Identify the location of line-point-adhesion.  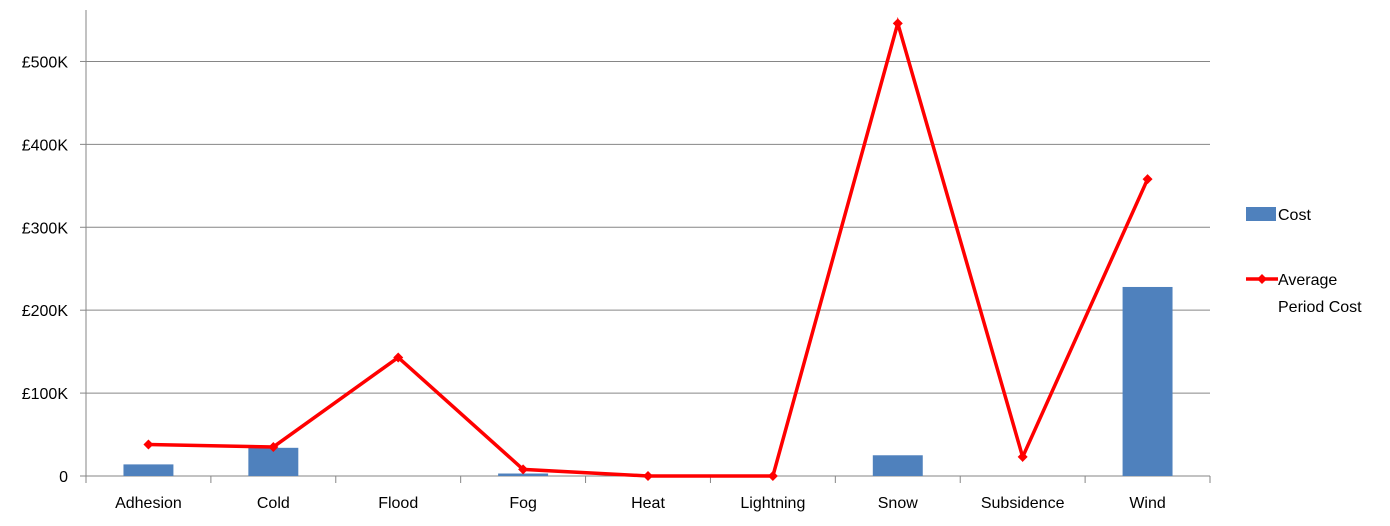
(148, 444).